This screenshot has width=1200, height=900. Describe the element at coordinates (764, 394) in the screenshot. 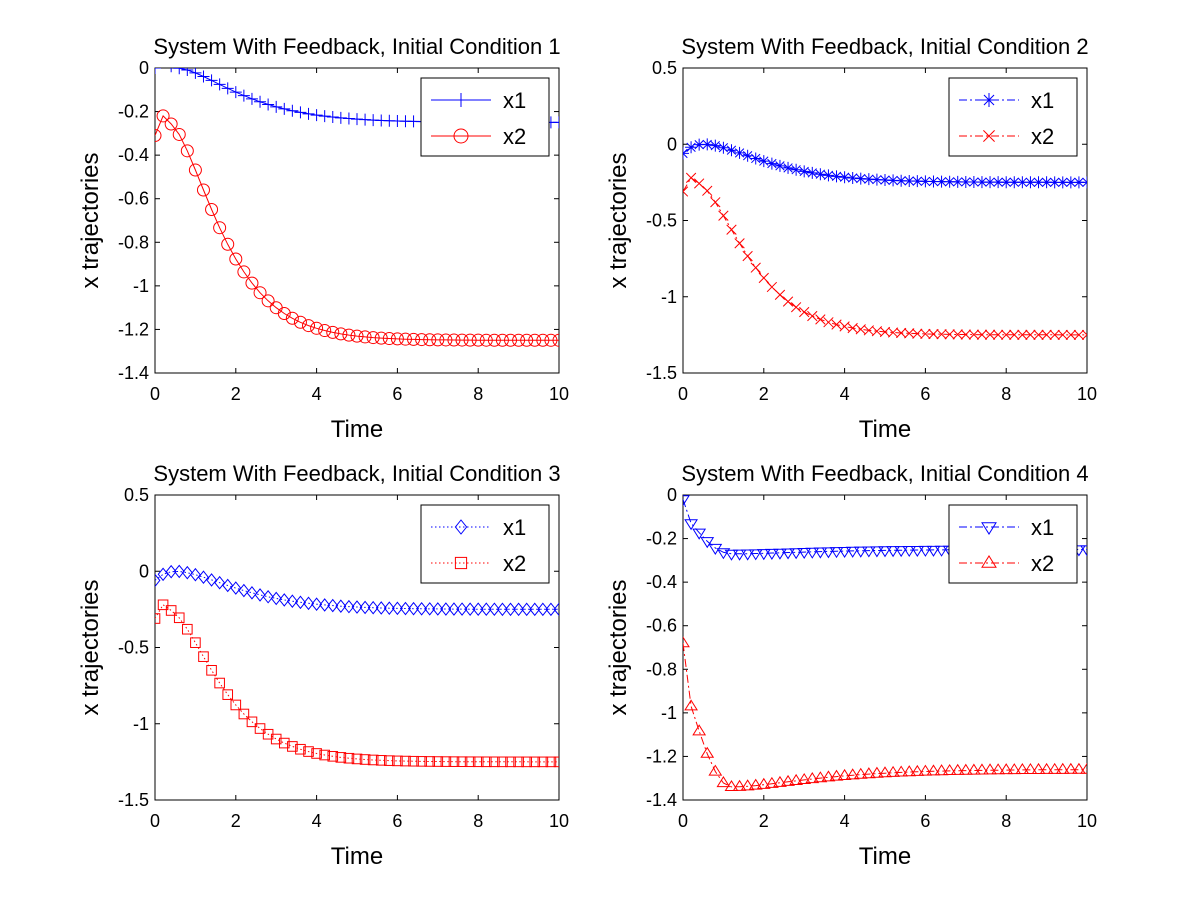

I see `x-tick-label: 2` at that location.